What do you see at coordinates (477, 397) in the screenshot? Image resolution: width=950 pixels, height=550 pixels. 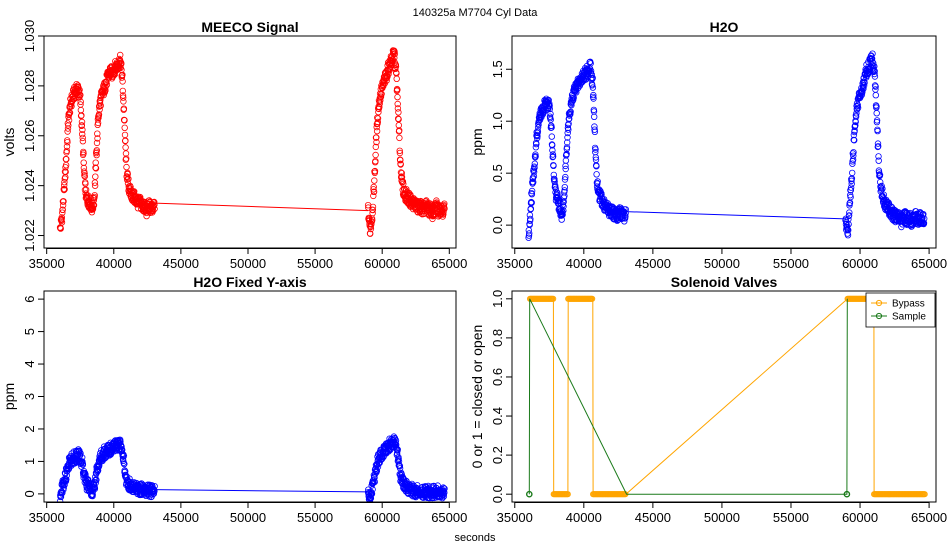 I see `y-axis-label: 0 or 1 = closed or open` at bounding box center [477, 397].